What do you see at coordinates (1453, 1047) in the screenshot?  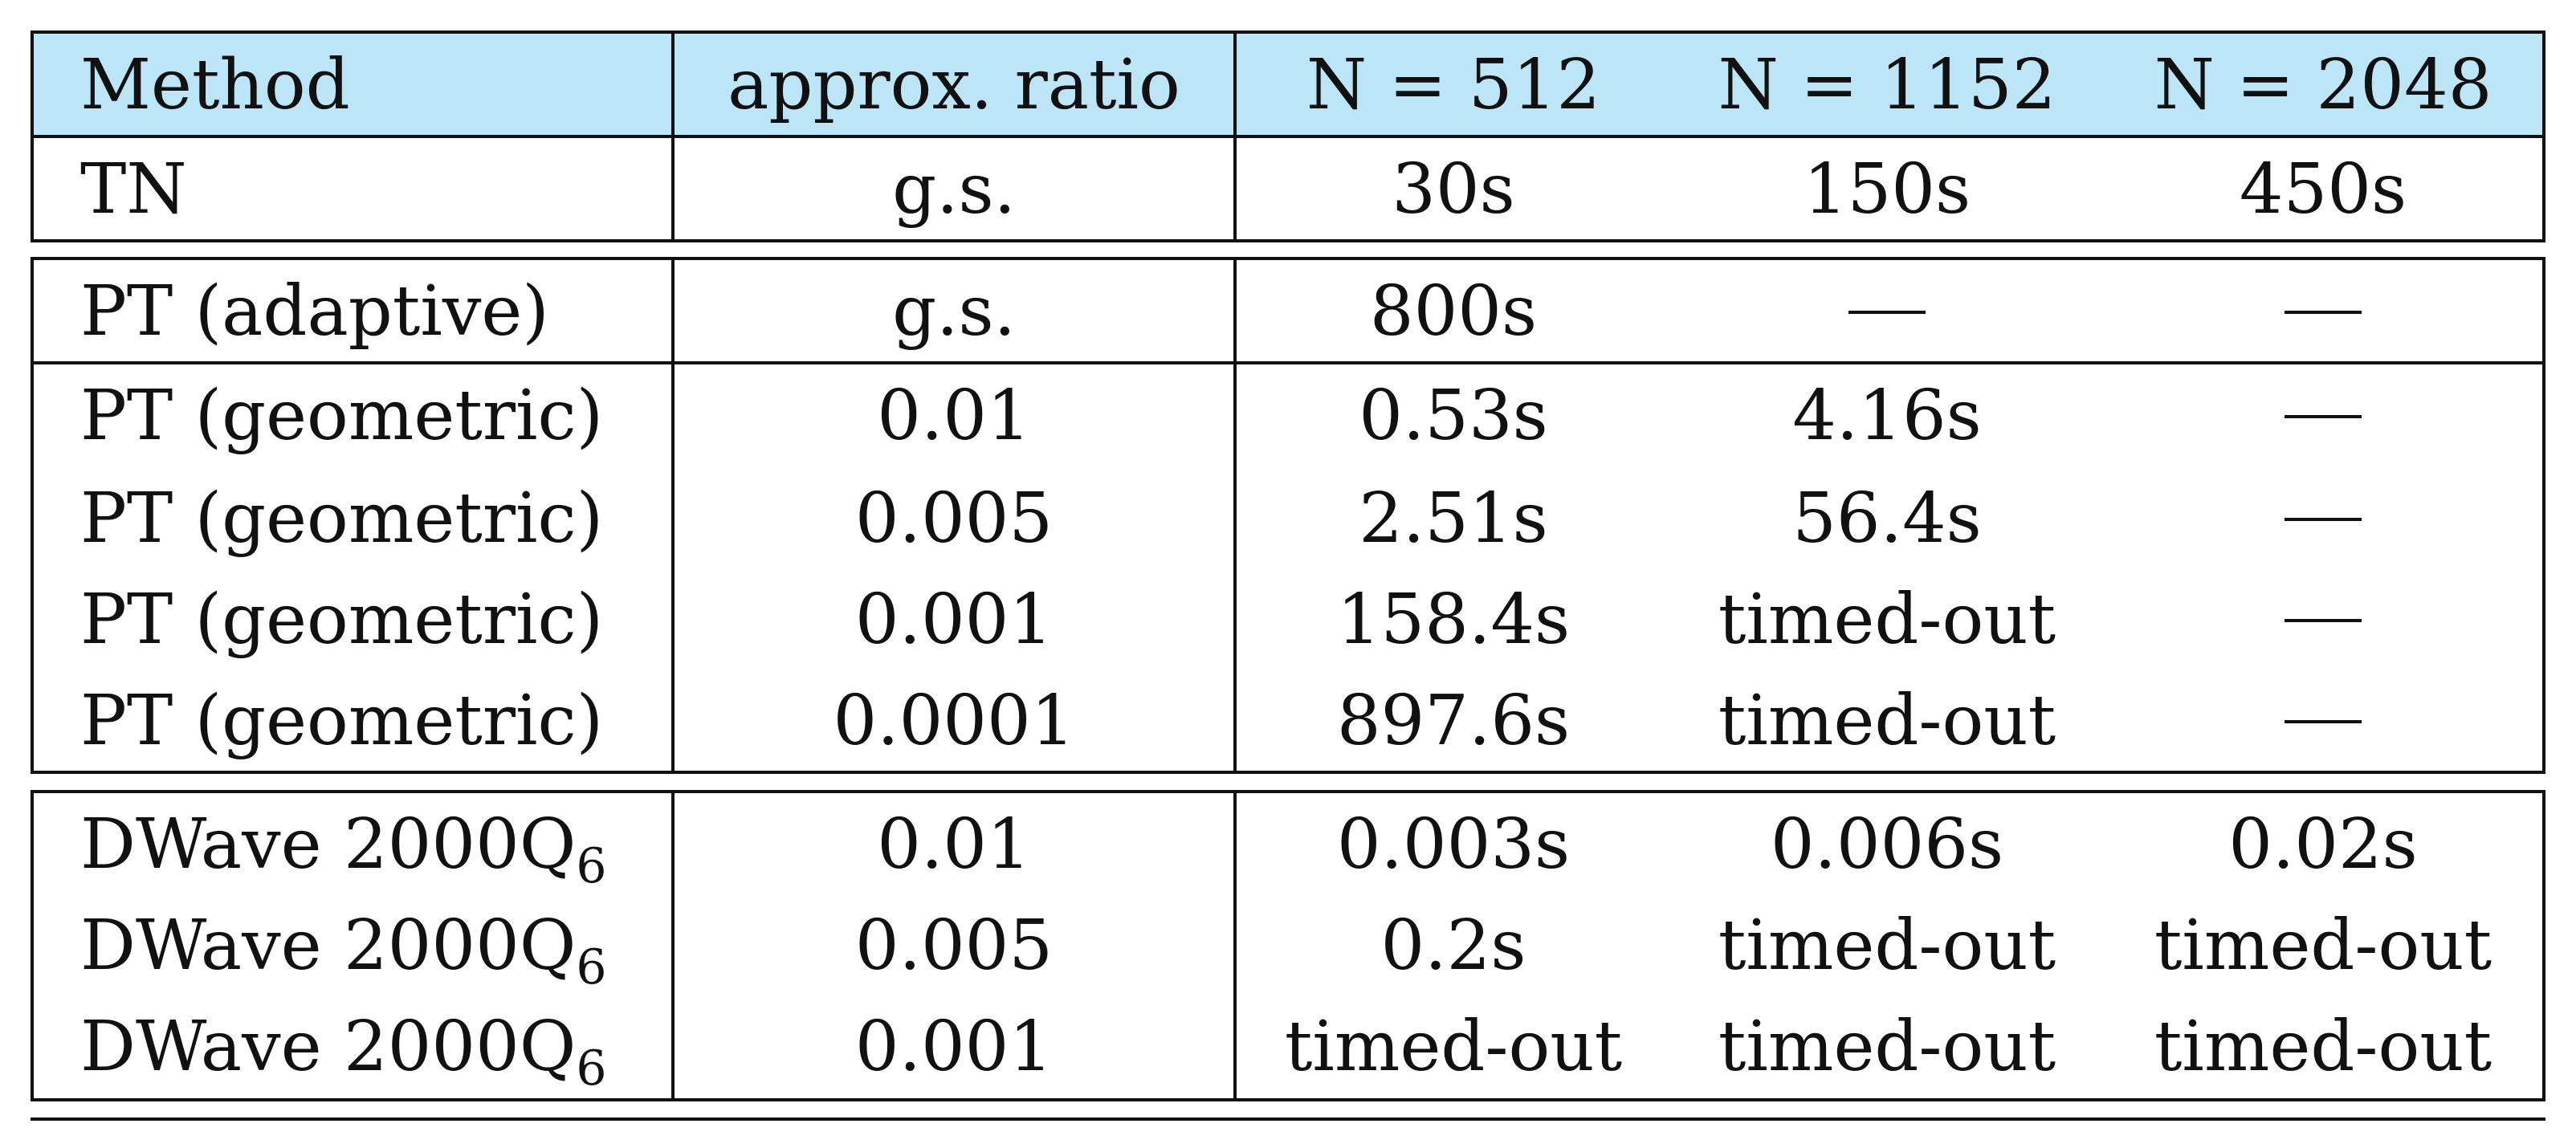 I see `n512-cell: timed-out` at bounding box center [1453, 1047].